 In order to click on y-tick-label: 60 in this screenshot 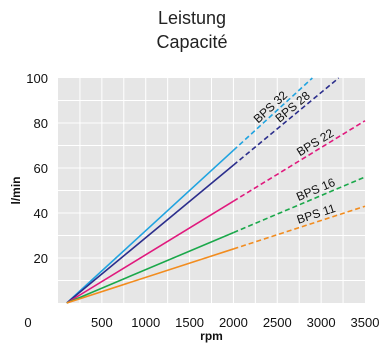, I will do `click(41, 168)`.